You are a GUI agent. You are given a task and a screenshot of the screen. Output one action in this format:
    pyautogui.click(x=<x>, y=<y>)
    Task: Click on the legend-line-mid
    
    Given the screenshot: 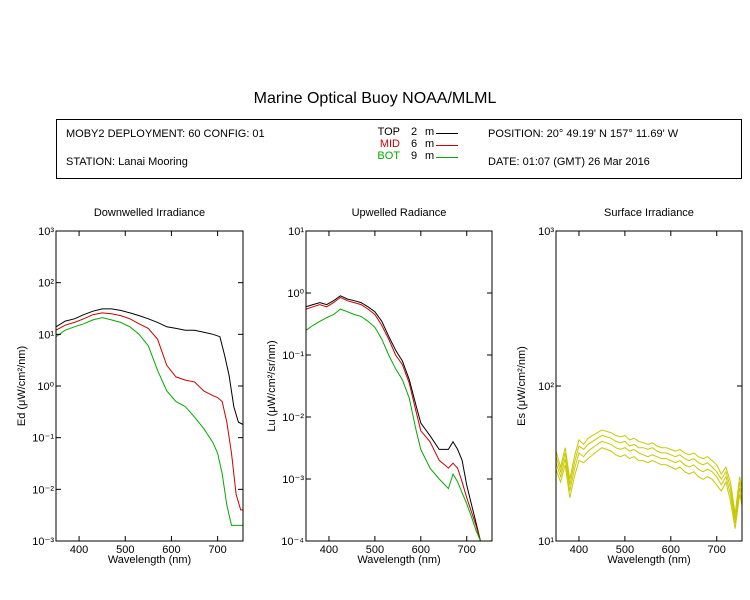 What is the action you would take?
    pyautogui.click(x=447, y=145)
    